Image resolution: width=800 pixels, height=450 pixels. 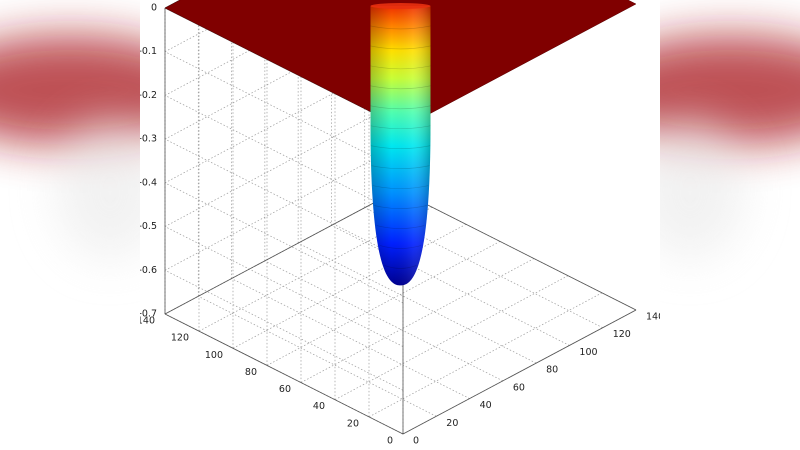 I want to click on y-tick-label: 40, so click(x=319, y=406).